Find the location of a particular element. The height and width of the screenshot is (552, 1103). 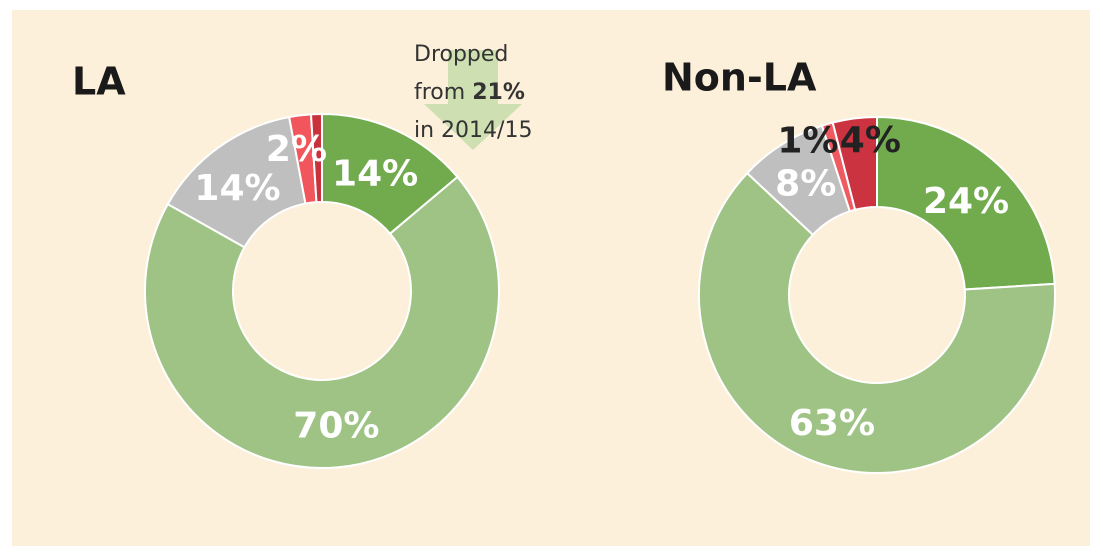

annotation: 21% is located at coordinates (498, 92).